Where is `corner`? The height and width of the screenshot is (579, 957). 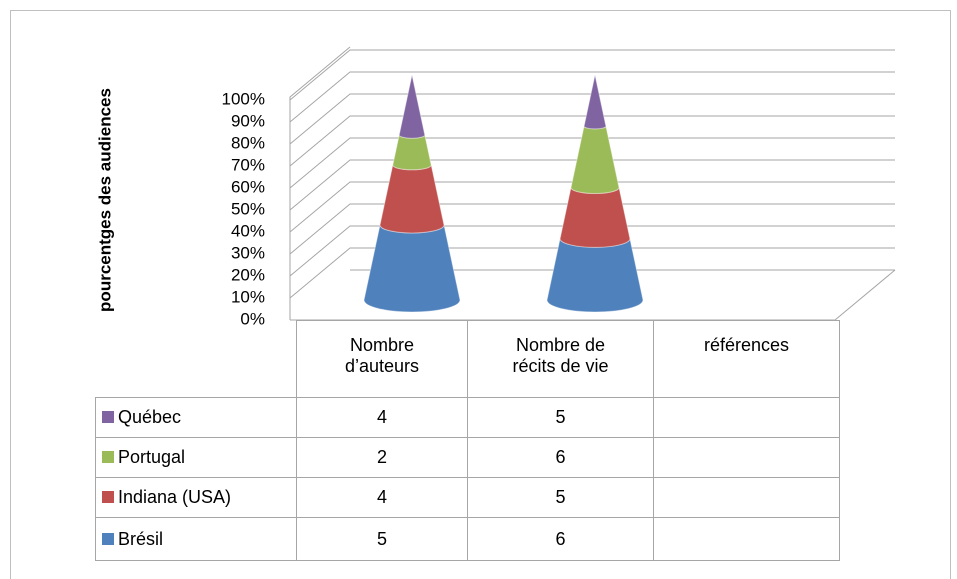 corner is located at coordinates (196, 359).